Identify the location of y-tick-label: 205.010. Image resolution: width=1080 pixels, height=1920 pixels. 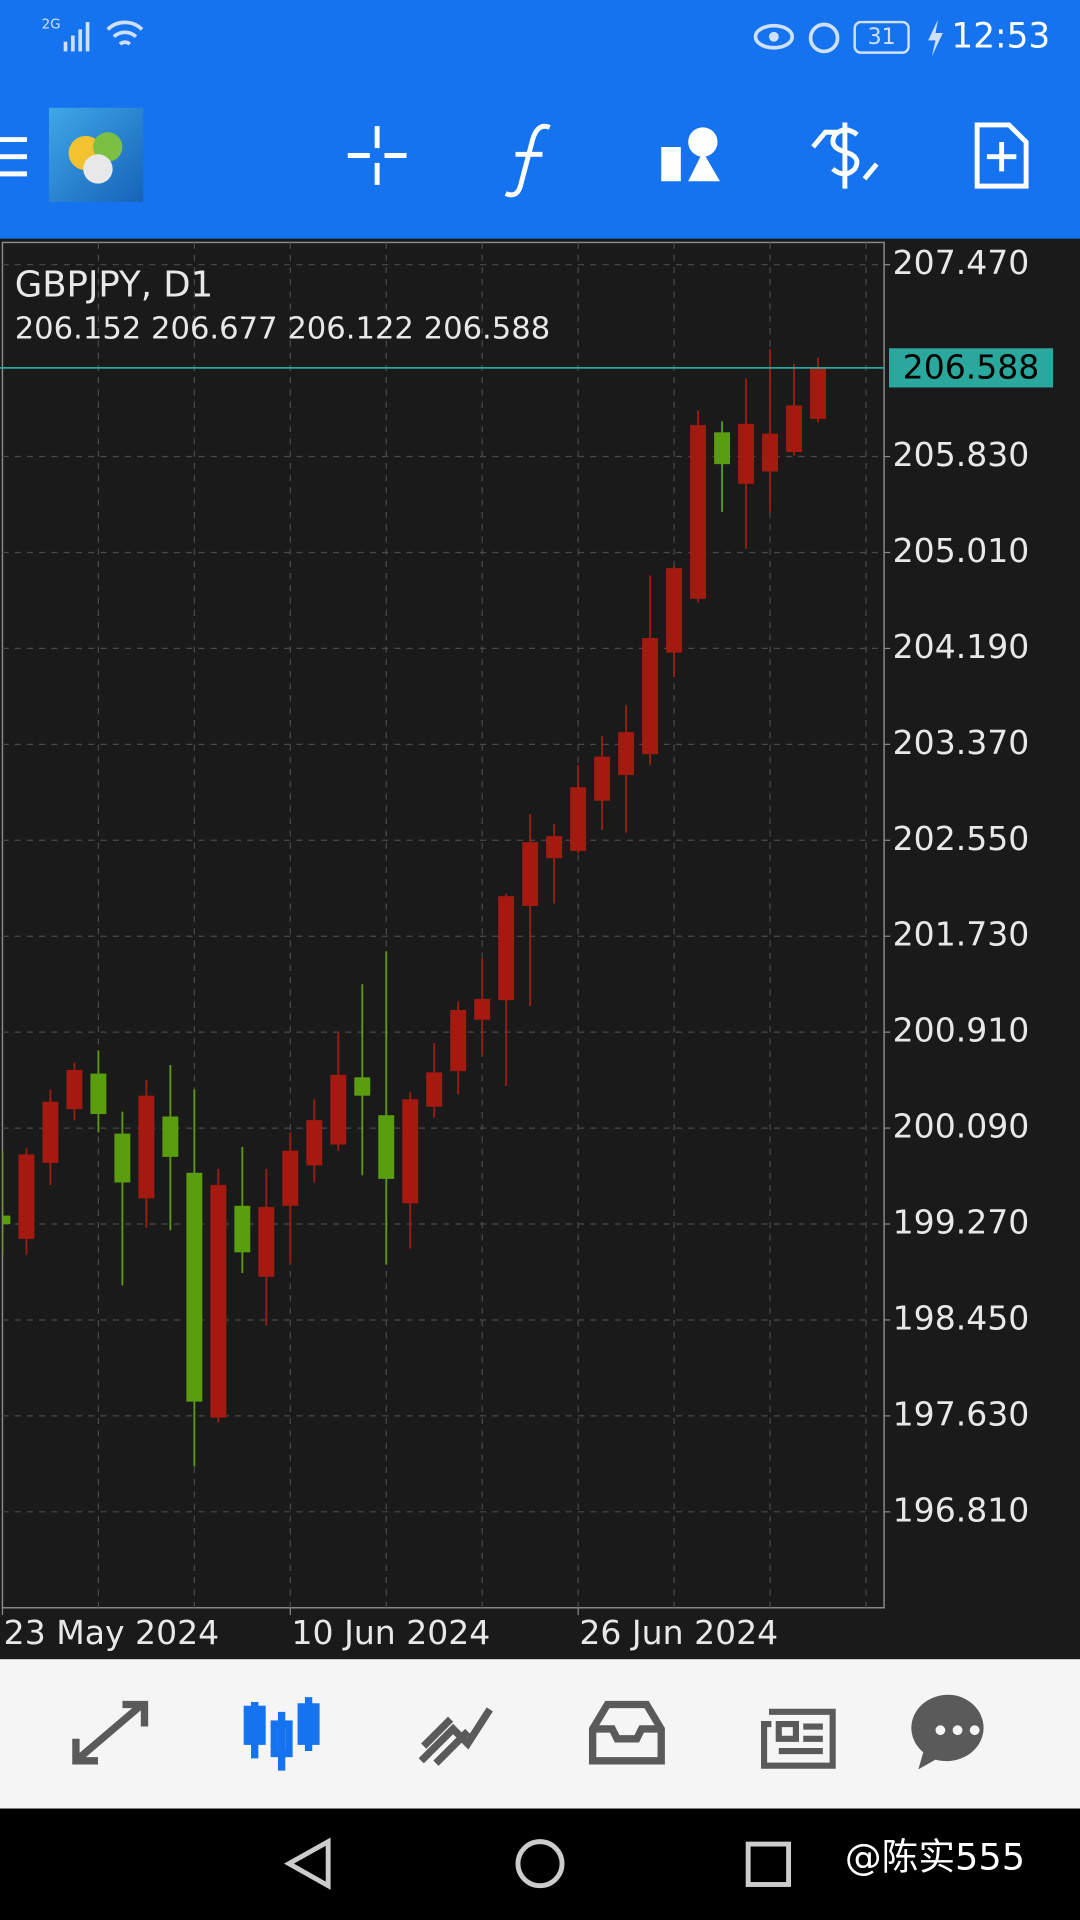
(961, 550).